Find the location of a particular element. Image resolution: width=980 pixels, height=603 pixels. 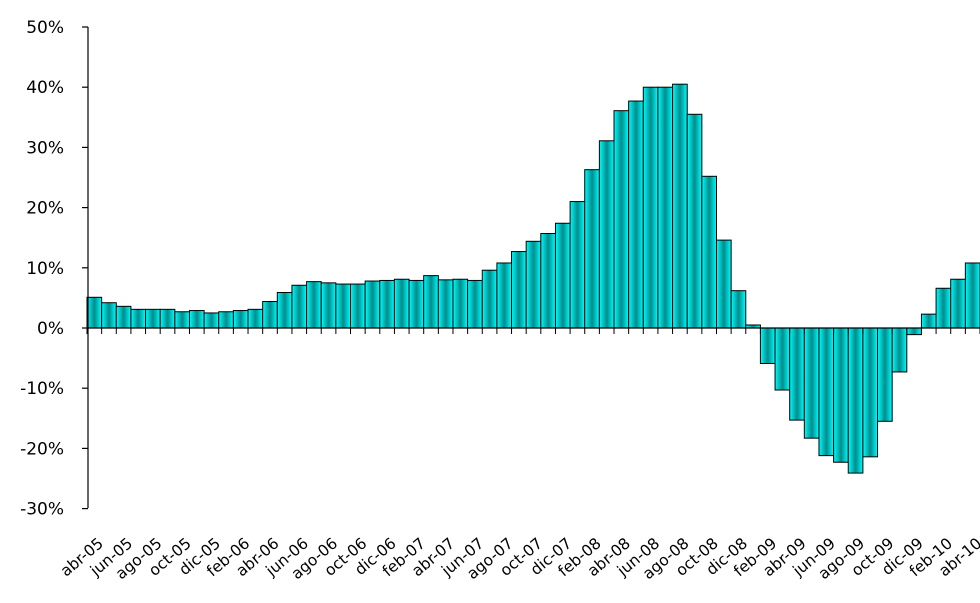

y-tick-label: 30% is located at coordinates (45, 148).